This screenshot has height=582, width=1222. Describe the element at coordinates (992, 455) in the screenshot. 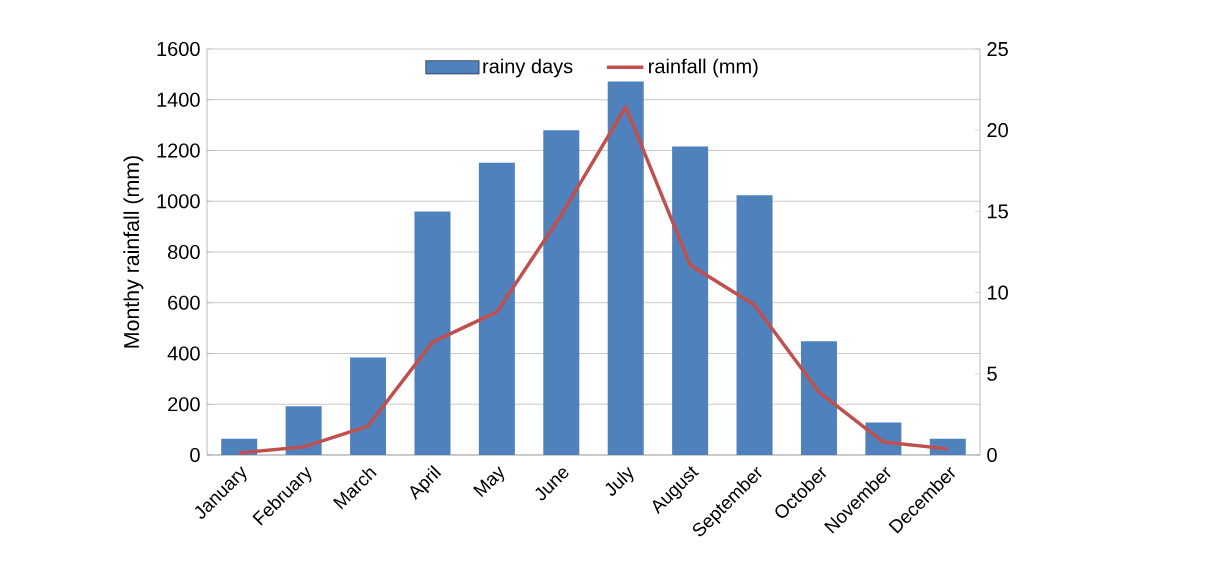

I see `y2-tick-label: 0` at that location.